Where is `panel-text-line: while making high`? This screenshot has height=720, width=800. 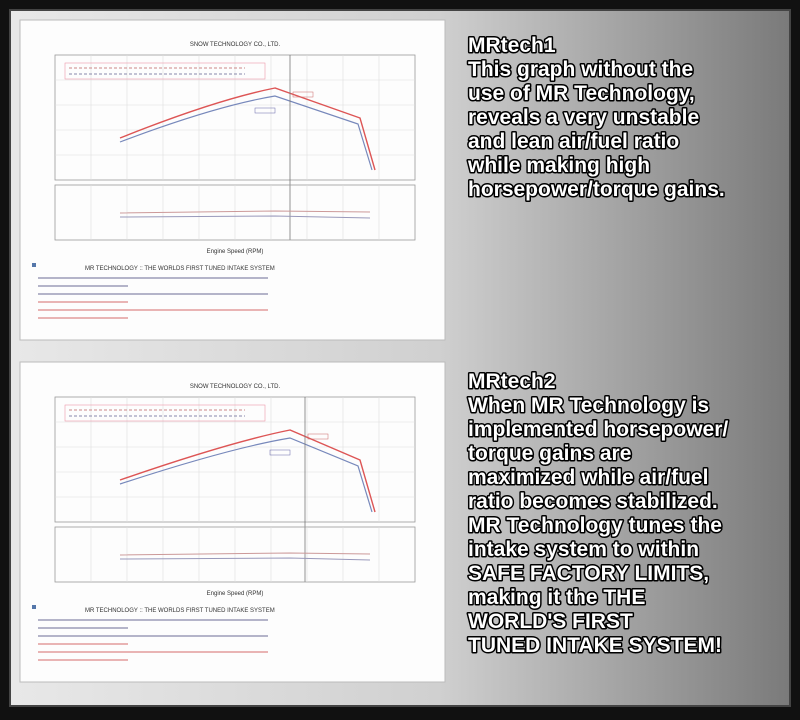 panel-text-line: while making high is located at coordinates (558, 165).